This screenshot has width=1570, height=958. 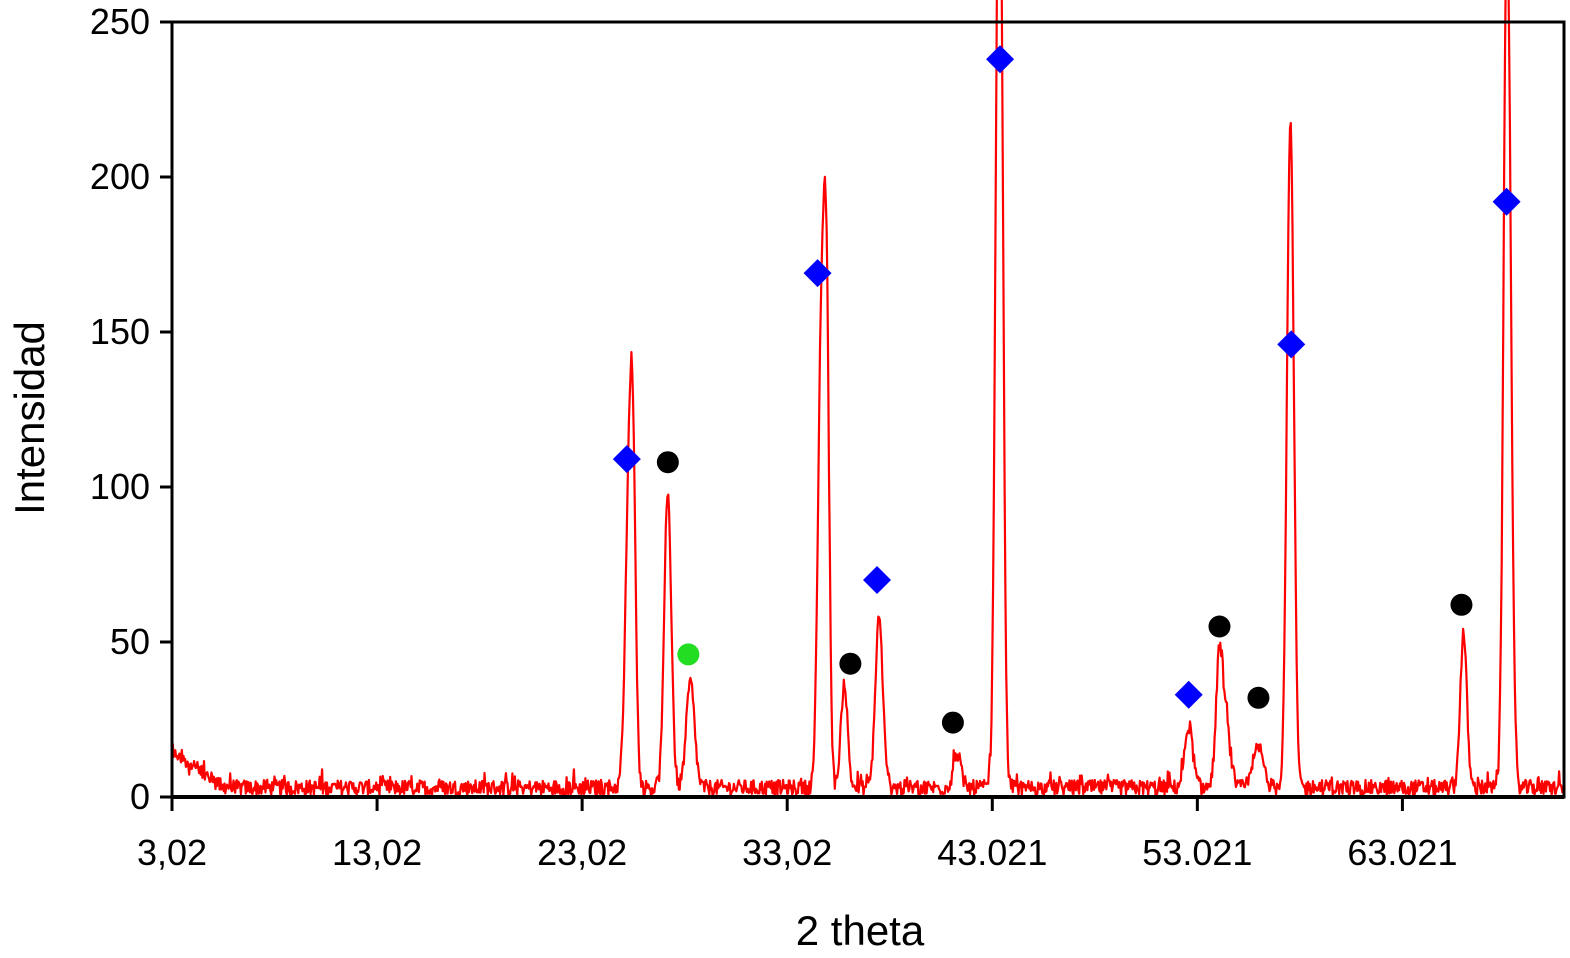 What do you see at coordinates (1402, 852) in the screenshot?
I see `x-tick-label: 63.021` at bounding box center [1402, 852].